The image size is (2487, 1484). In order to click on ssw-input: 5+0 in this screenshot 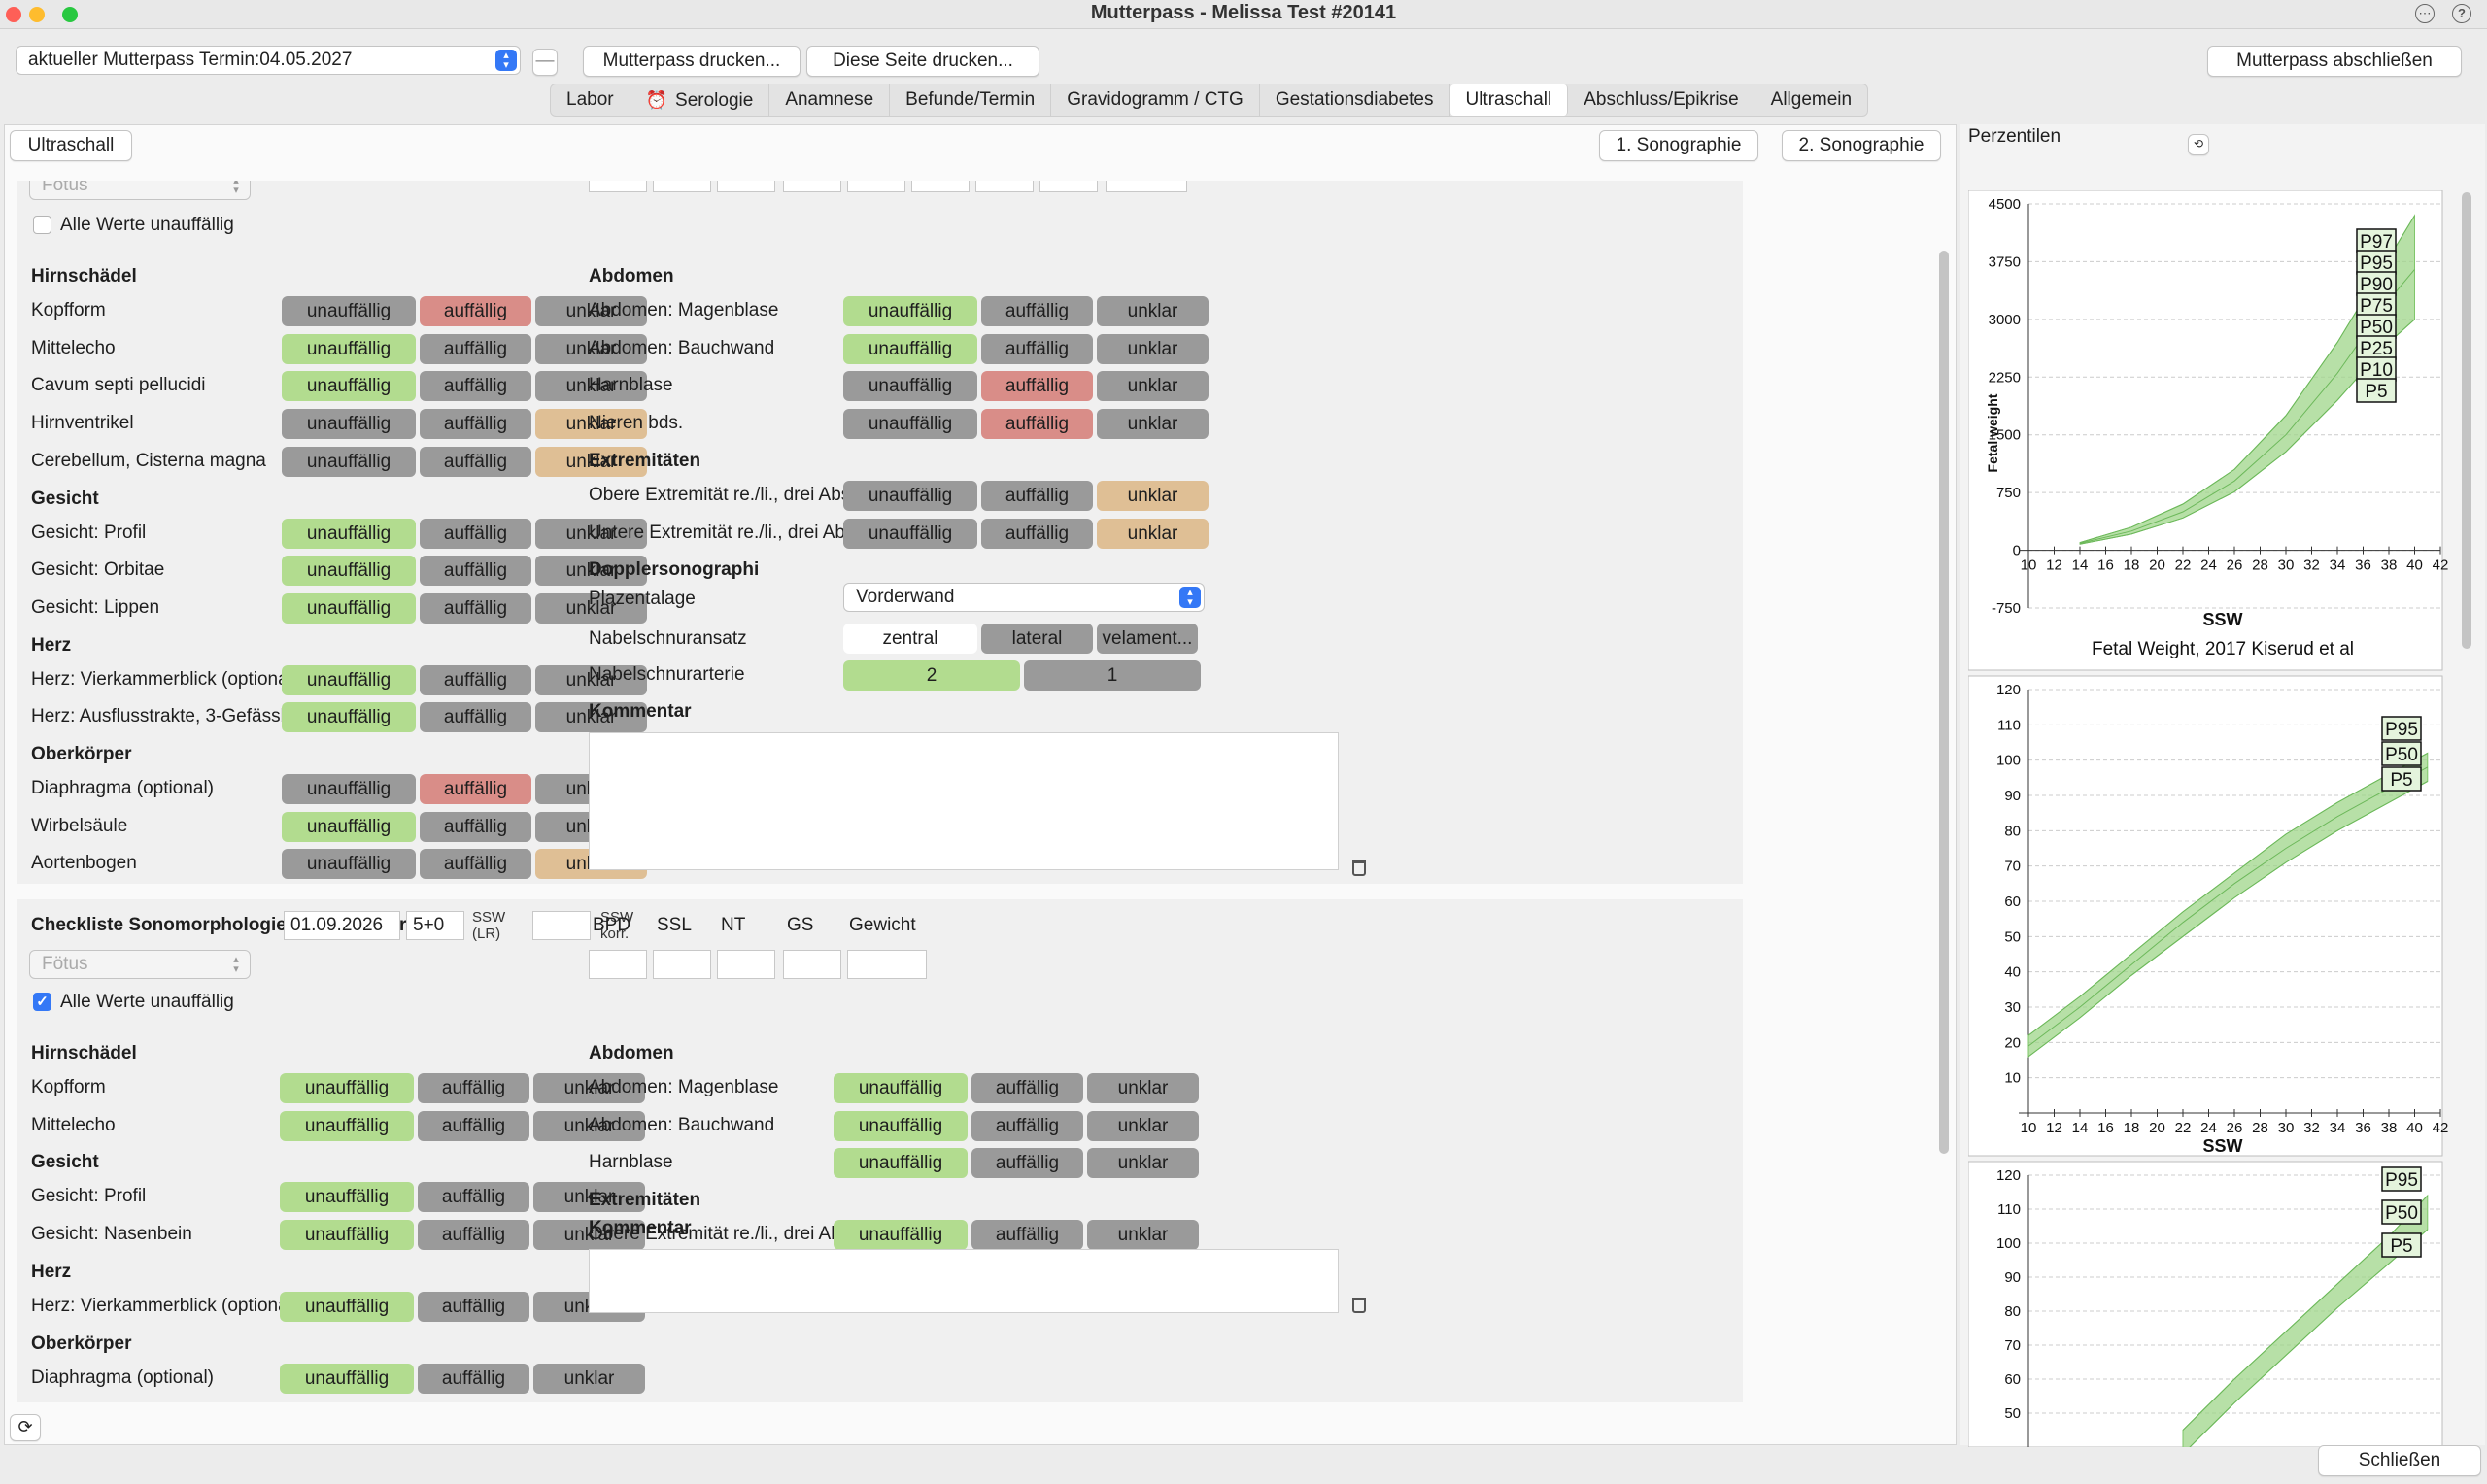, I will do `click(435, 925)`.